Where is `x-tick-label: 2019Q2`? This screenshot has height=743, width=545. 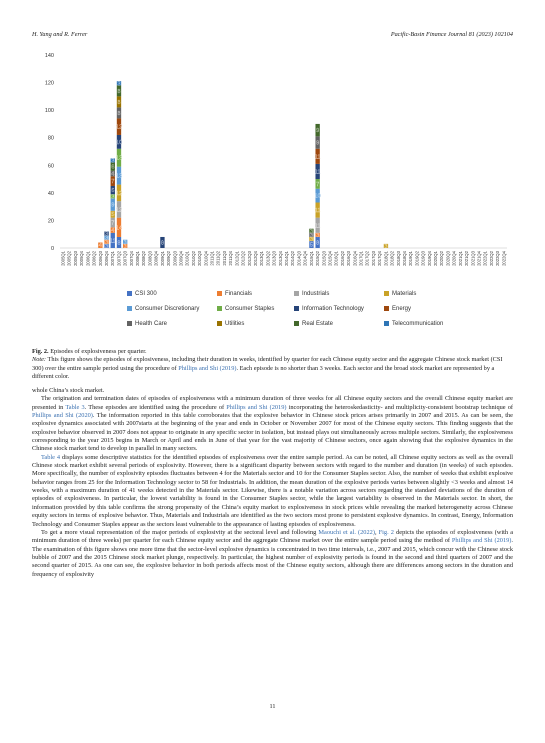 x-tick-label: 2019Q2 is located at coordinates (416, 258).